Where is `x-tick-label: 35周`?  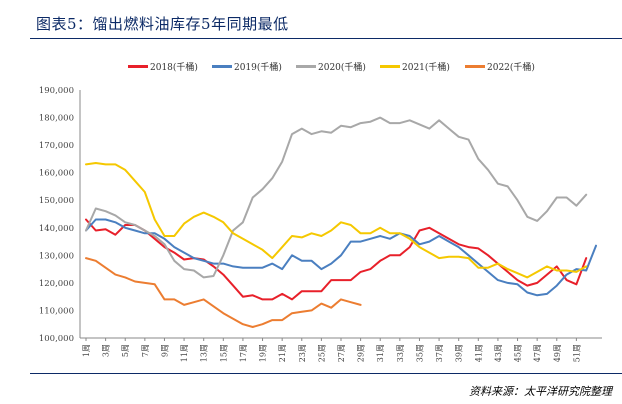
x-tick-label: 35周 is located at coordinates (419, 353).